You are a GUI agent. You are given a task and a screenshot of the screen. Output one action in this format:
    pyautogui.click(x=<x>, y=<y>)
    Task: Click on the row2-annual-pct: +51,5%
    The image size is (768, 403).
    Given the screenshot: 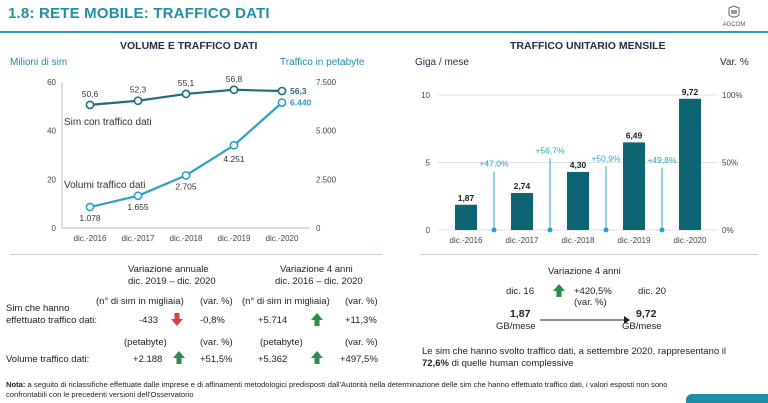 What is the action you would take?
    pyautogui.click(x=216, y=359)
    